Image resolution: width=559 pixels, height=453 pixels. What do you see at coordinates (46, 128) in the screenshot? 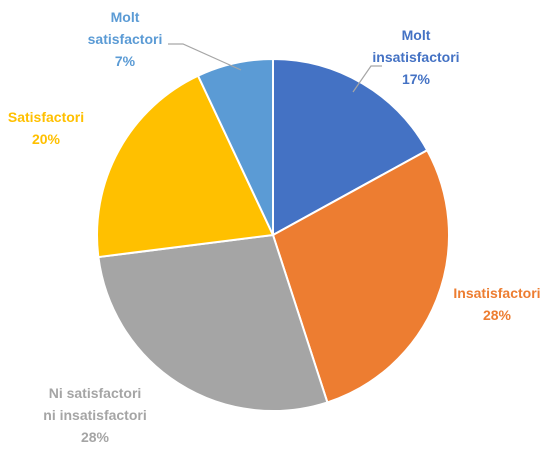
I see `slice-label-3: Satisfactori 20%` at bounding box center [46, 128].